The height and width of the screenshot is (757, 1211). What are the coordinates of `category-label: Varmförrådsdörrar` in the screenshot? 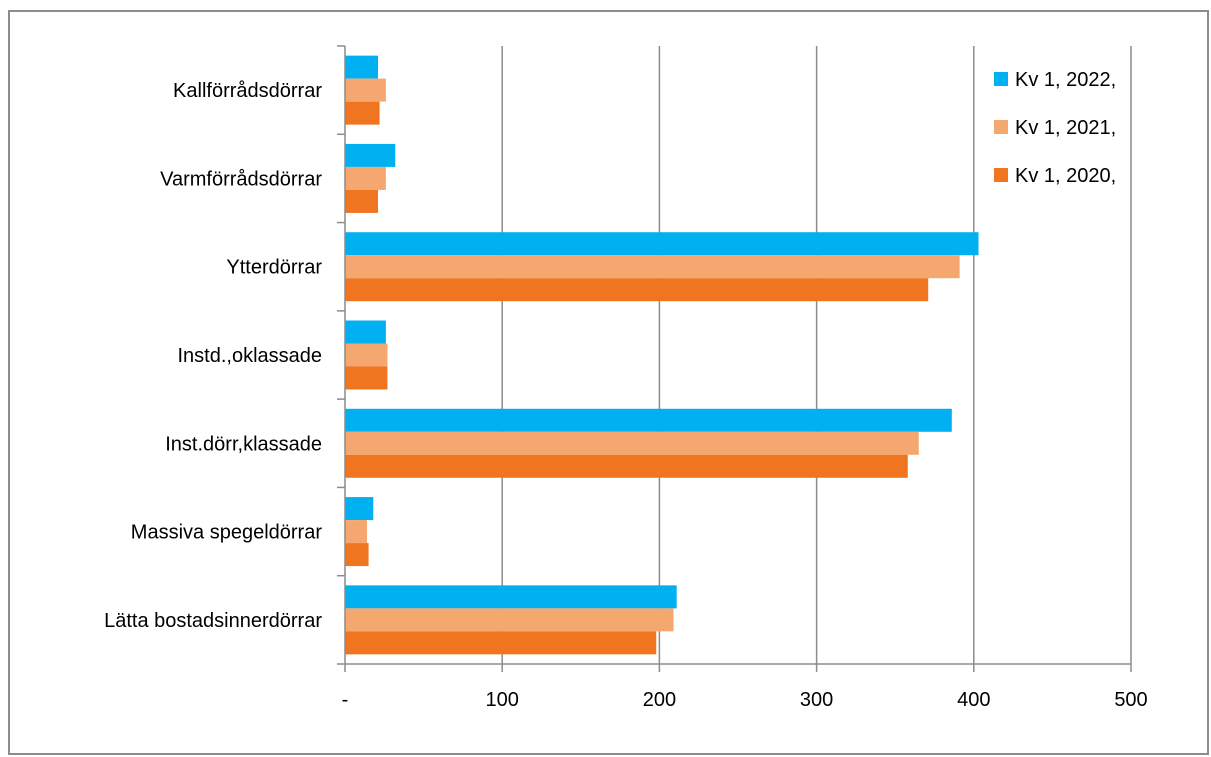 It's located at (241, 179).